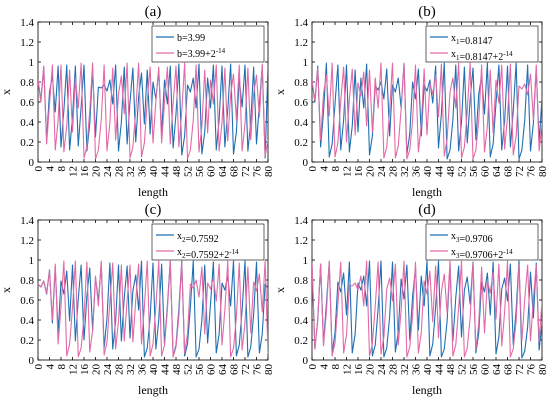 This screenshot has height=406, width=550. I want to click on x-tick-label: 8, so click(336, 367).